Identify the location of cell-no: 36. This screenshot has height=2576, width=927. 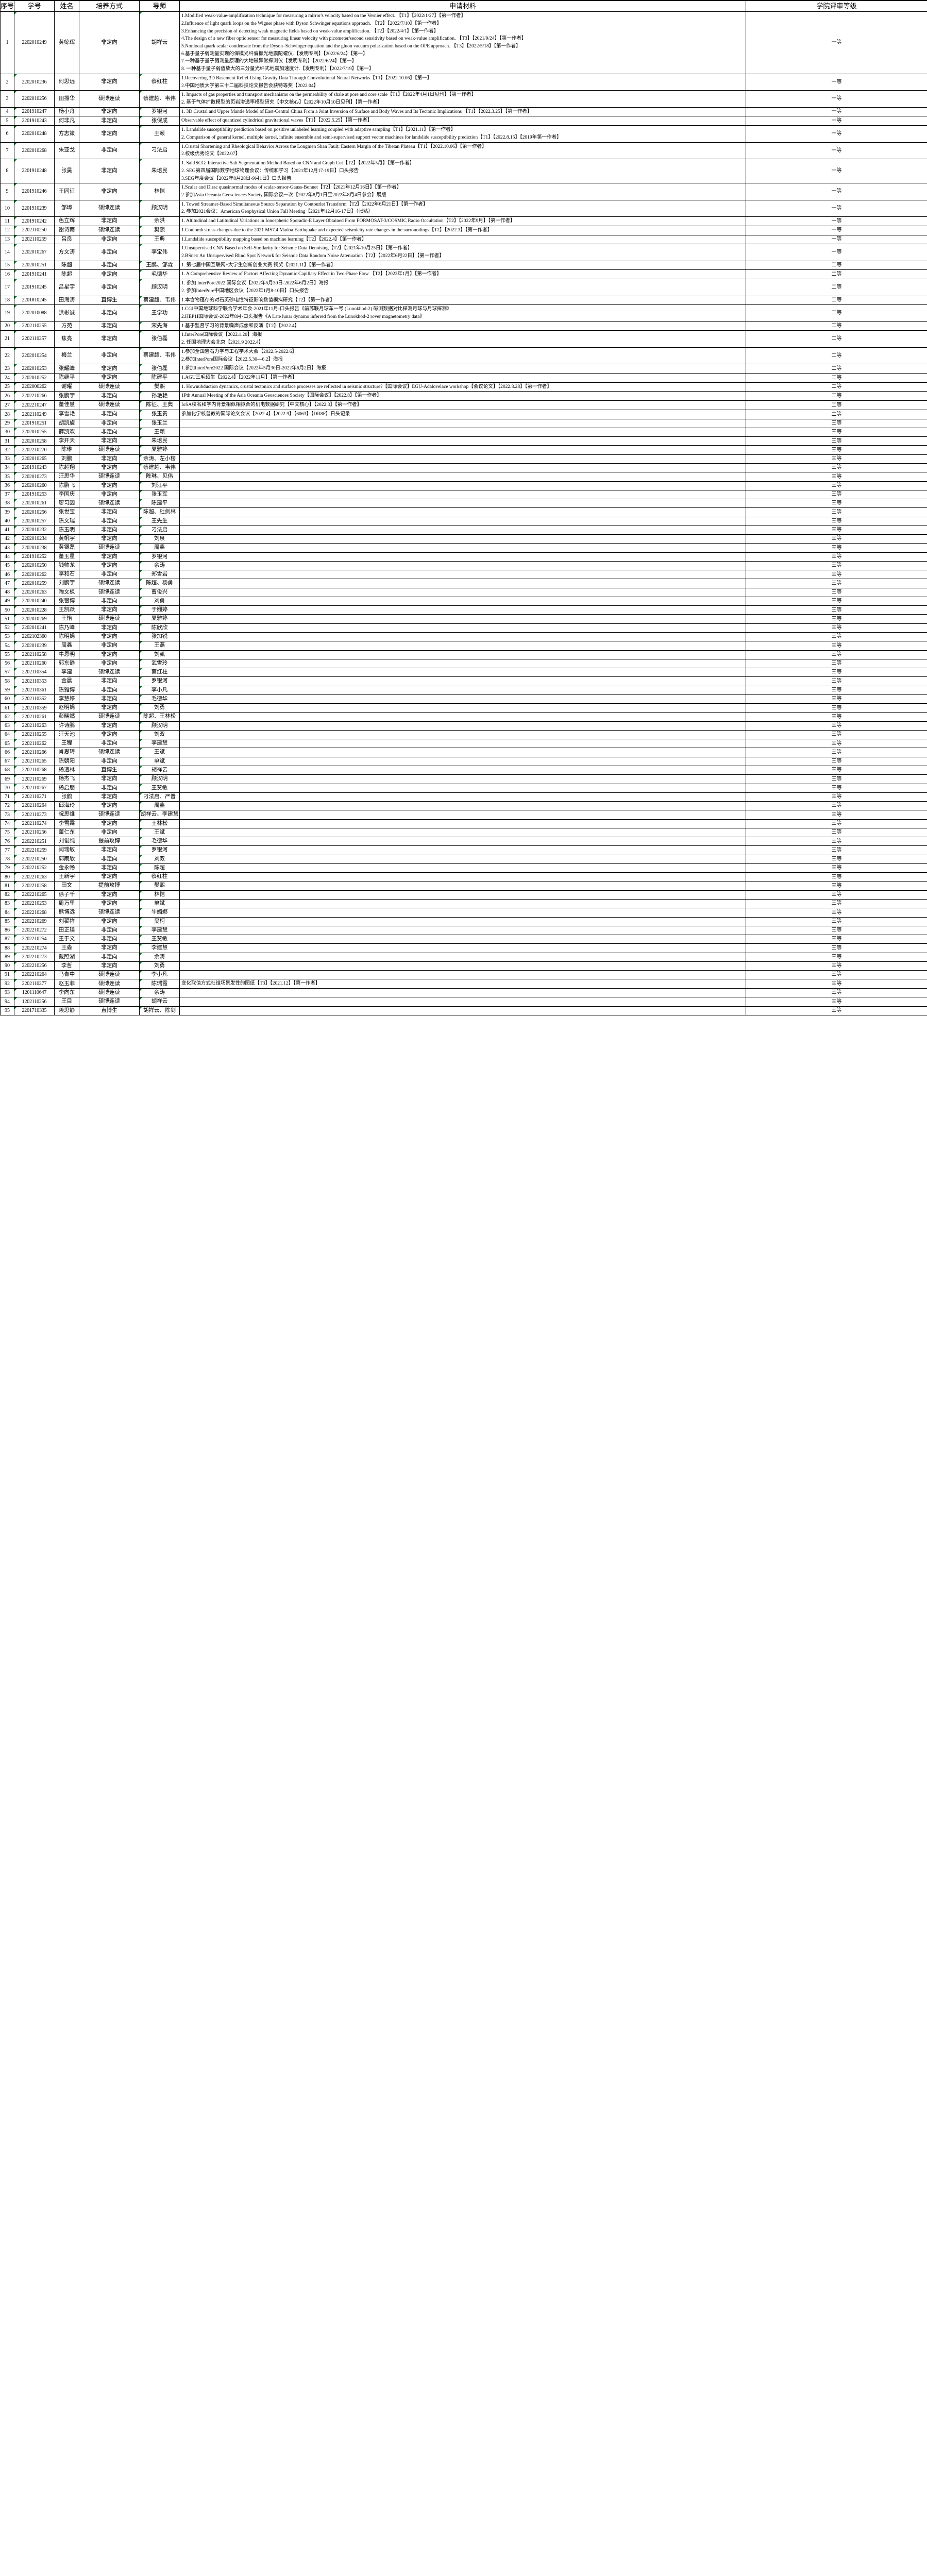
(7, 485).